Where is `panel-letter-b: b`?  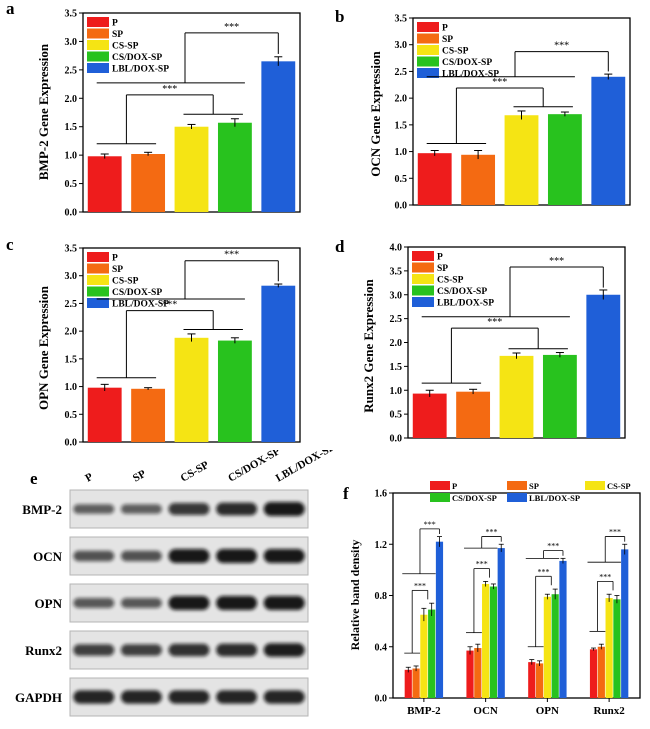
panel-letter-b: b is located at coordinates (339, 16).